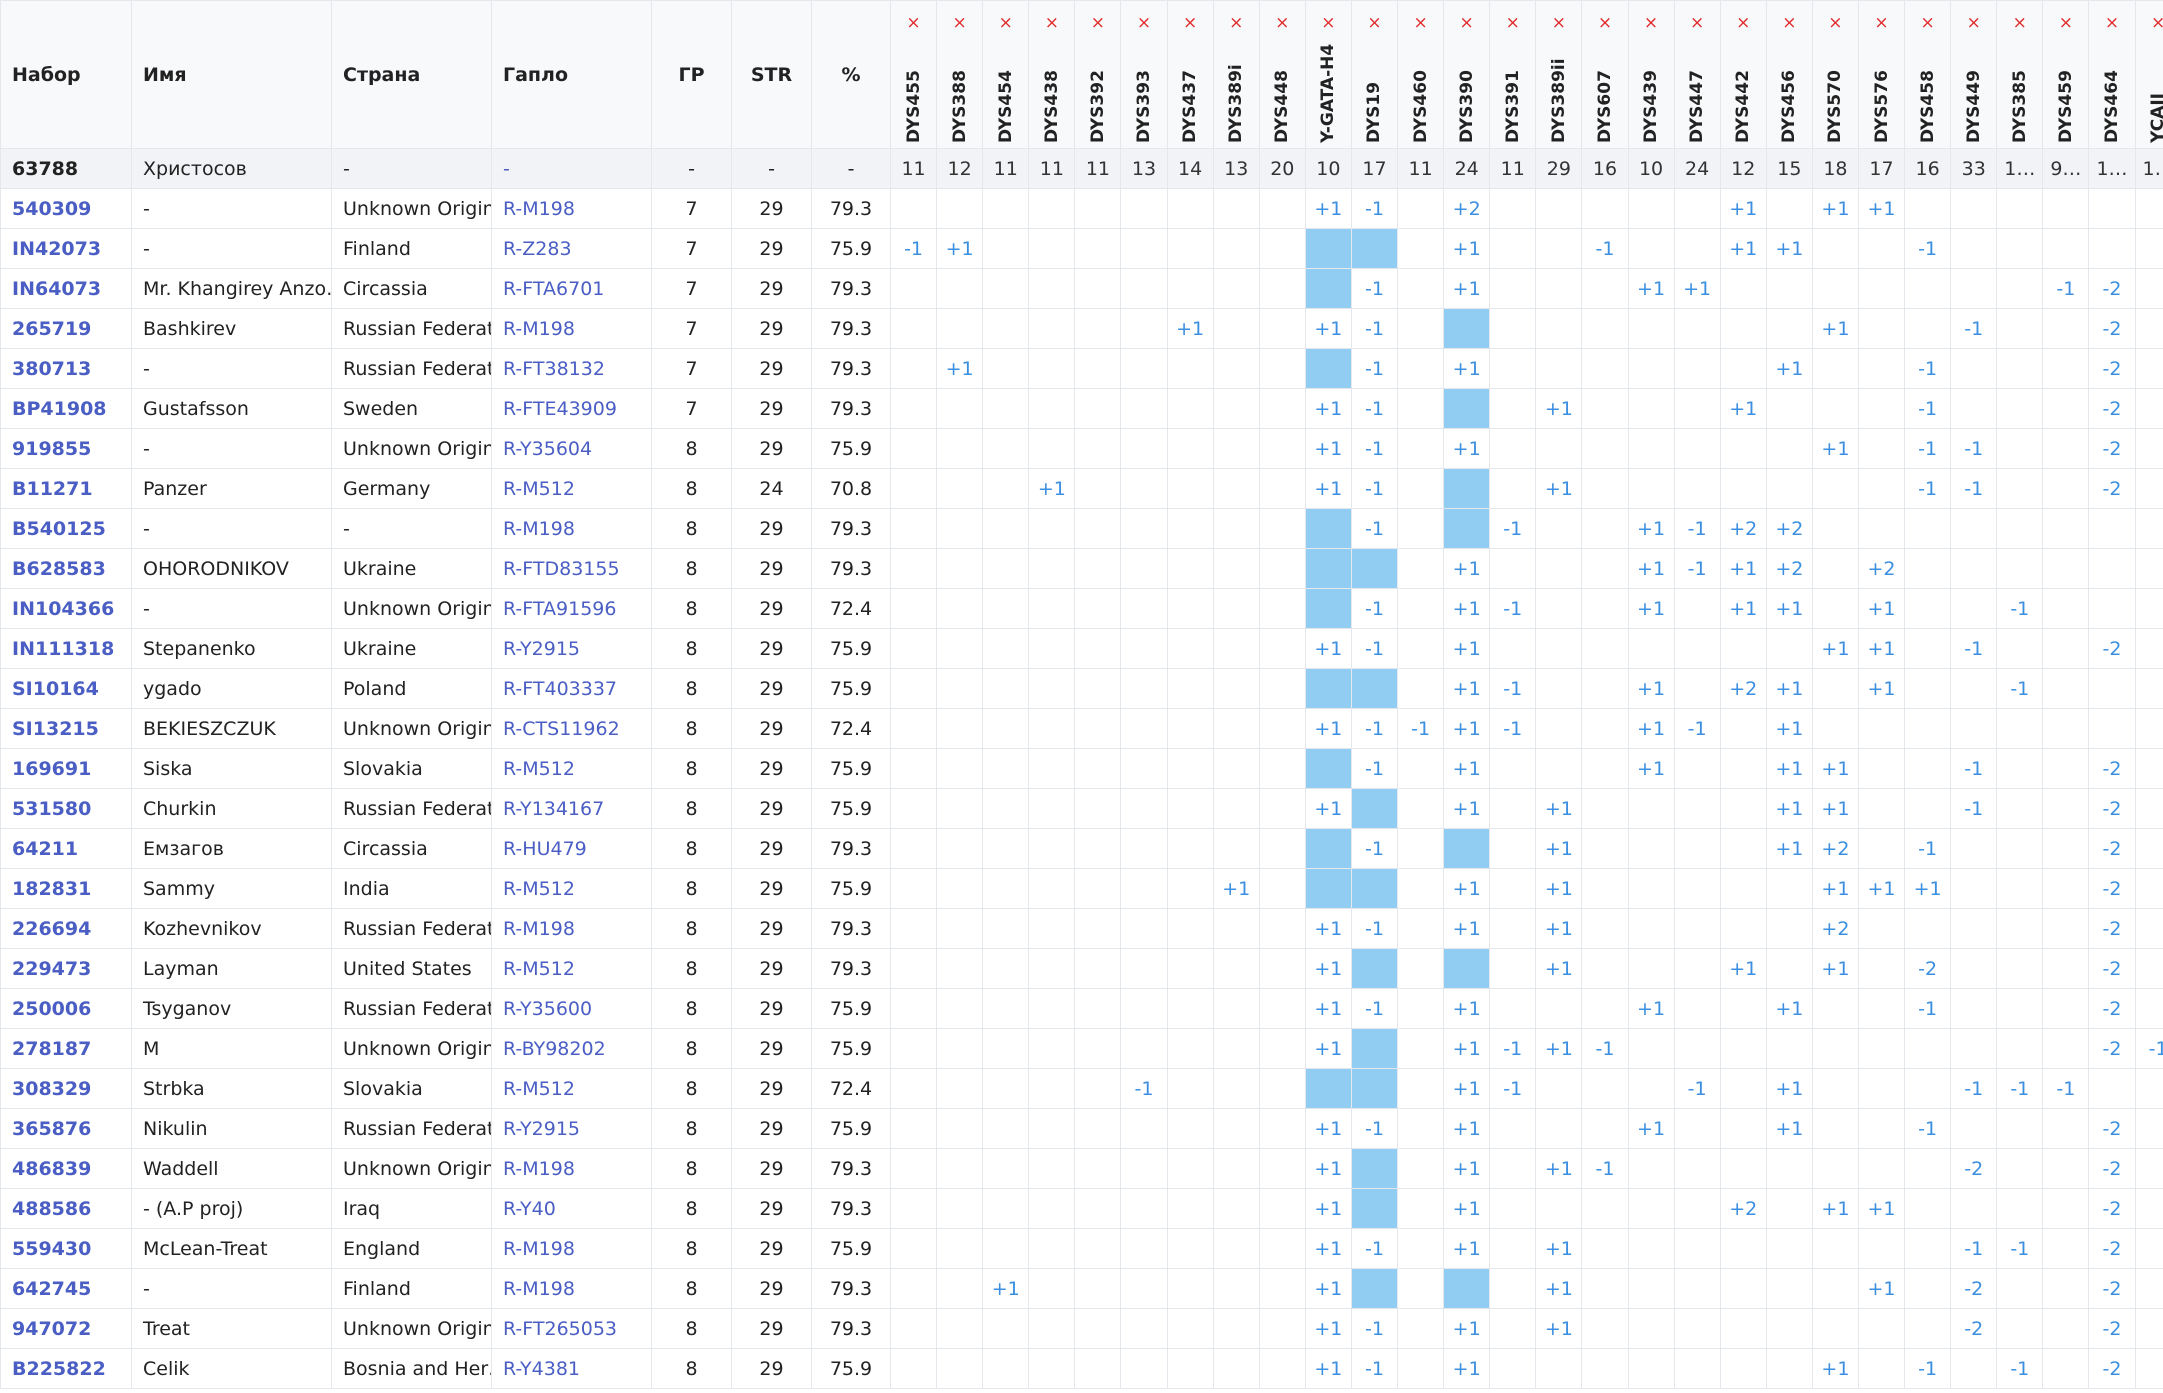  I want to click on column-header: %, so click(851, 74).